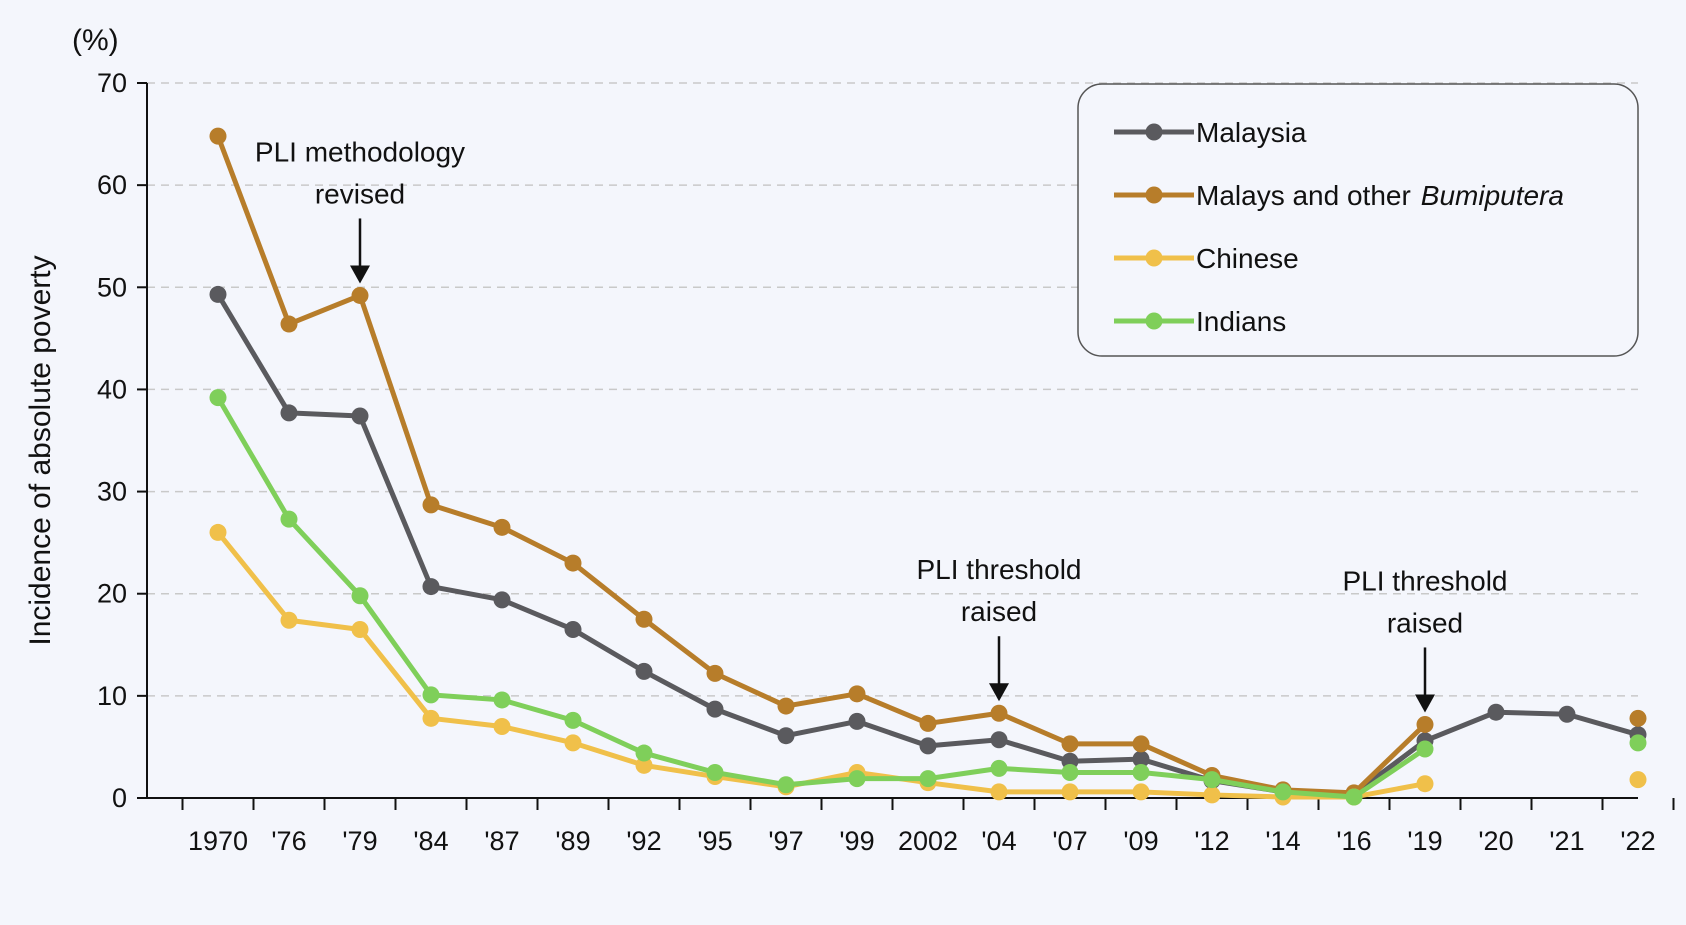 This screenshot has height=925, width=1686. I want to click on annotation: PLI threshold raised, so click(999, 628).